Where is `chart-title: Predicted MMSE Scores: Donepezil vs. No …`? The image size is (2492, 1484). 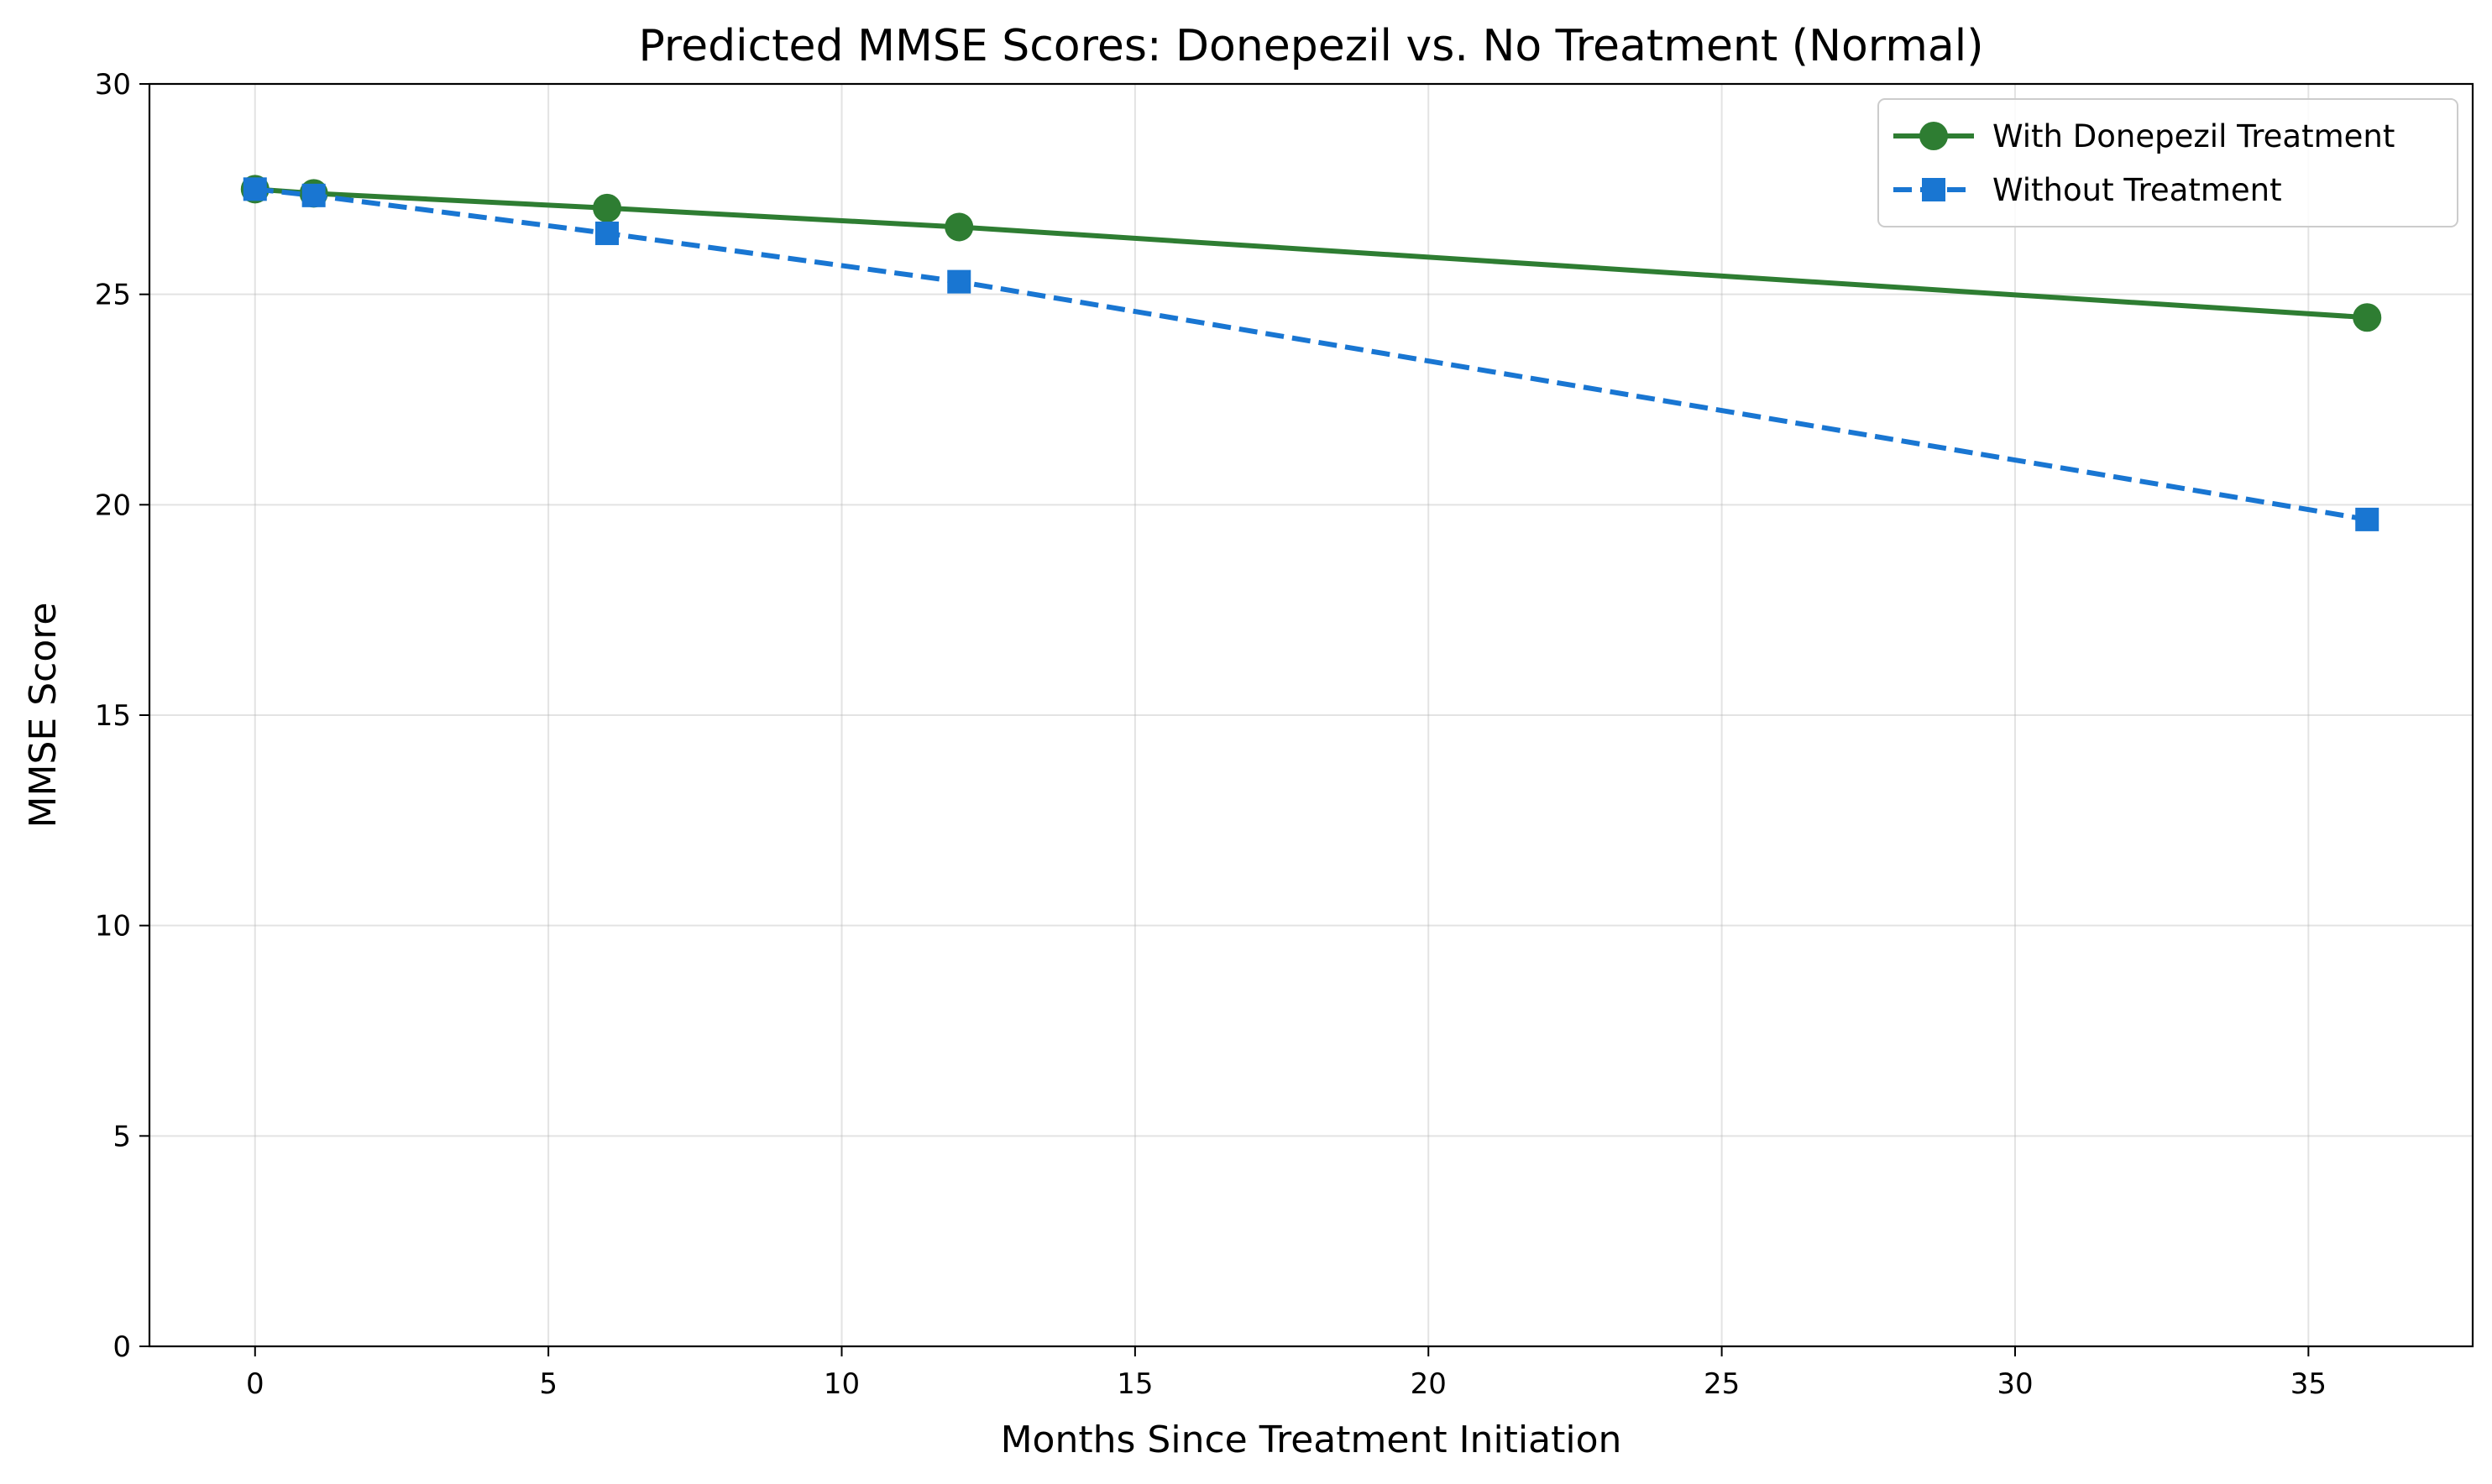 chart-title: Predicted MMSE Scores: Donepezil vs. No … is located at coordinates (1310, 46).